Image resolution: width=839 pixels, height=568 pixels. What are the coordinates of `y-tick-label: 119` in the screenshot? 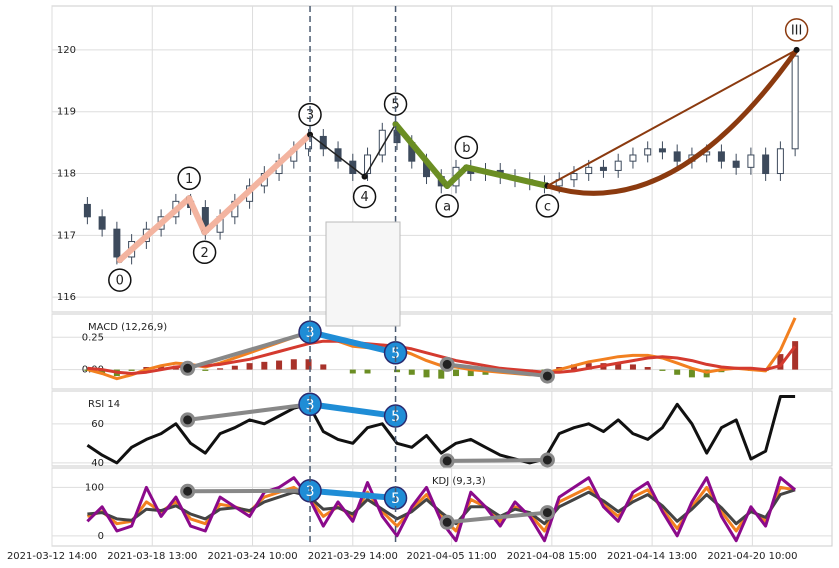 It's located at (66, 112).